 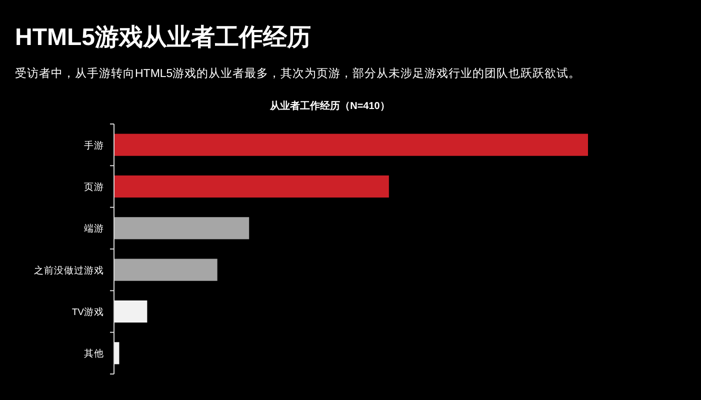 I want to click on category-label: 手游, so click(x=94, y=146).